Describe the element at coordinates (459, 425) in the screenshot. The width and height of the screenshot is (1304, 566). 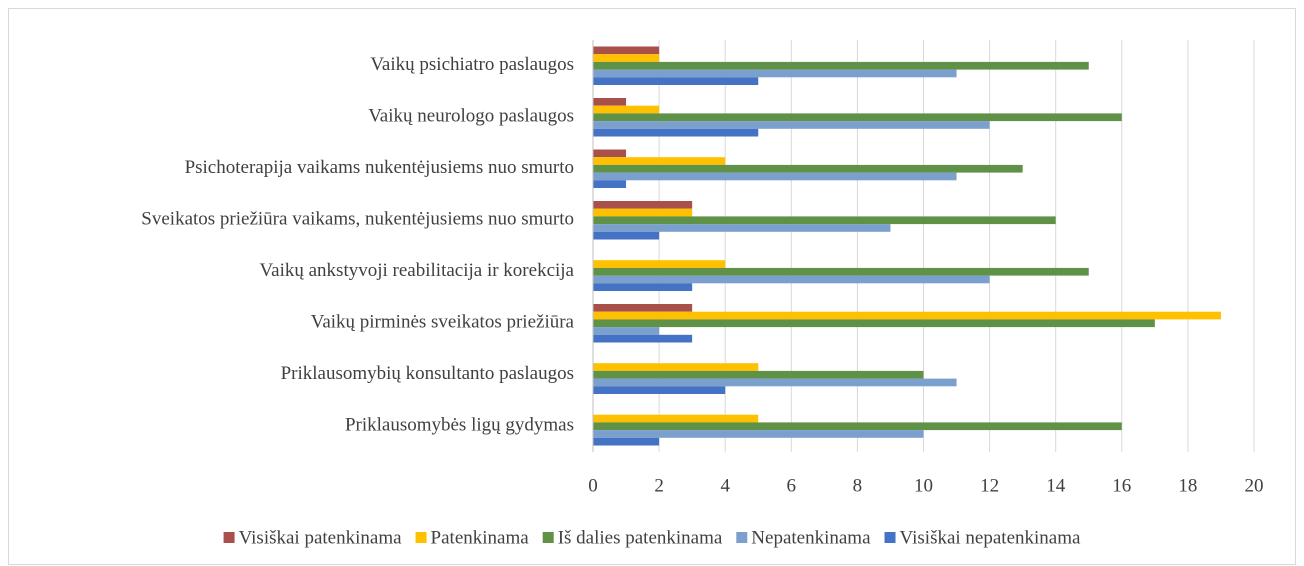
I see `y-tick-label: Priklausomybės ligų gydymas` at that location.